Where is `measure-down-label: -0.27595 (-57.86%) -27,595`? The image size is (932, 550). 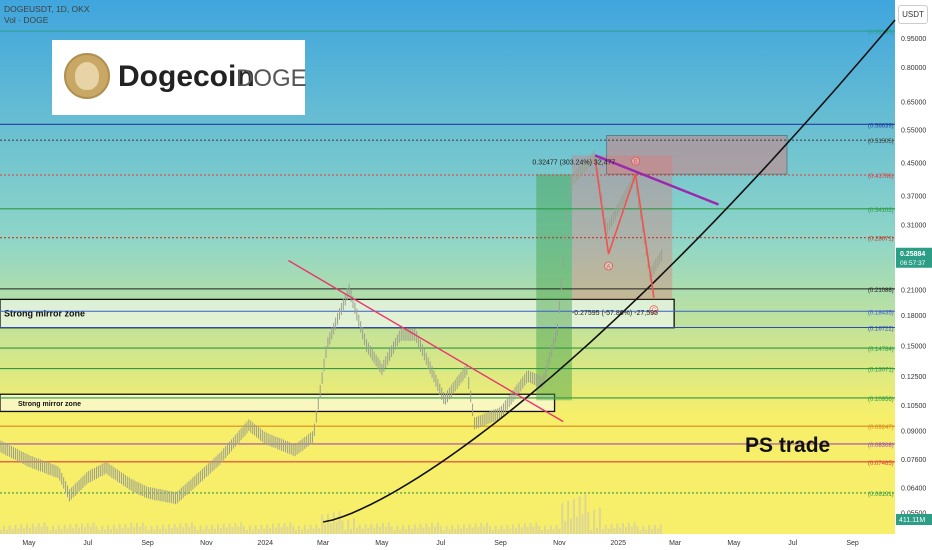 measure-down-label: -0.27595 (-57.86%) -27,595 is located at coordinates (615, 313).